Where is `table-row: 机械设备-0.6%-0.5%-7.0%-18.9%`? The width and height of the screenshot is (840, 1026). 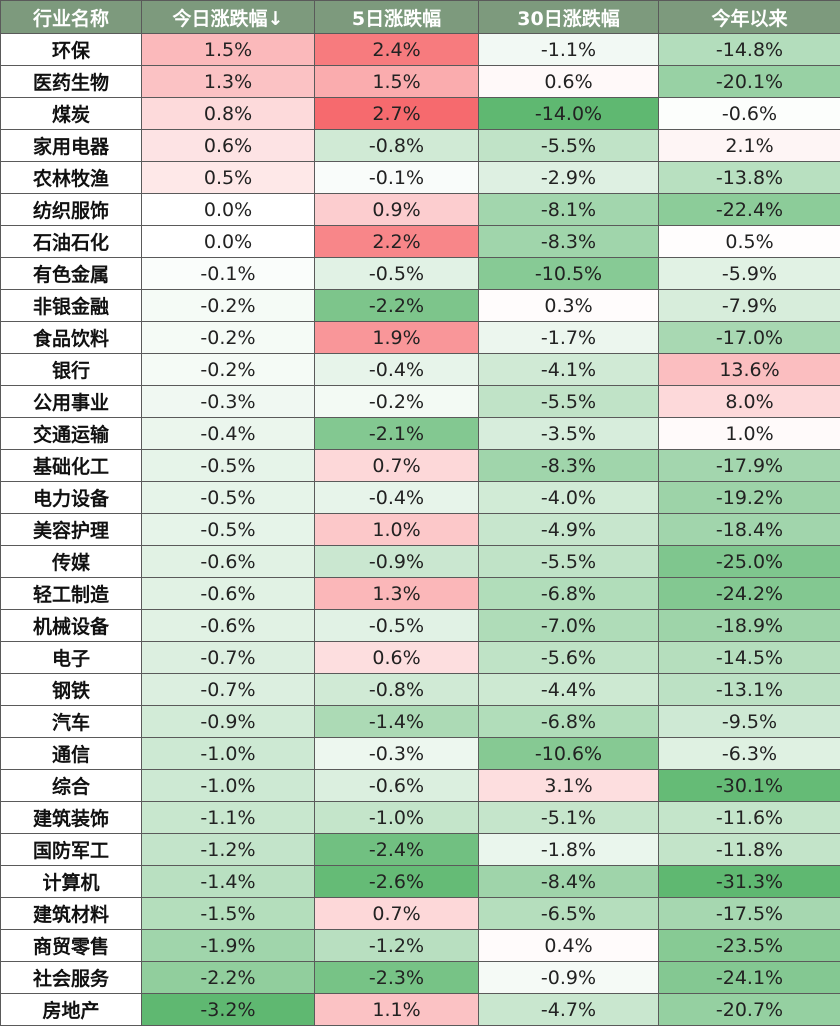
table-row: 机械设备-0.6%-0.5%-7.0%-18.9% is located at coordinates (420, 626).